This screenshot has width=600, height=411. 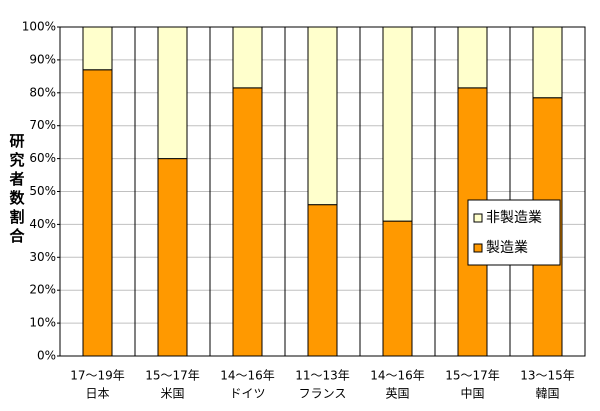 I want to click on x-tick-label: フランス, so click(x=323, y=394).